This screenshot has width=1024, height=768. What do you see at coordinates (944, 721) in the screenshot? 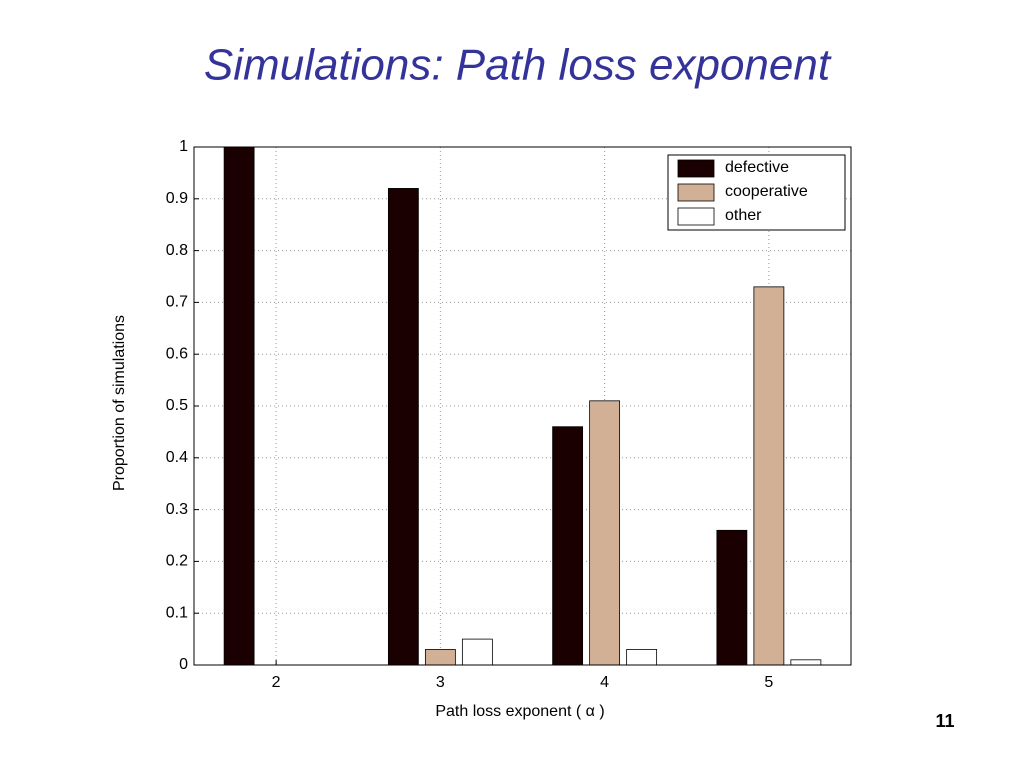
I see `page-number: 11` at bounding box center [944, 721].